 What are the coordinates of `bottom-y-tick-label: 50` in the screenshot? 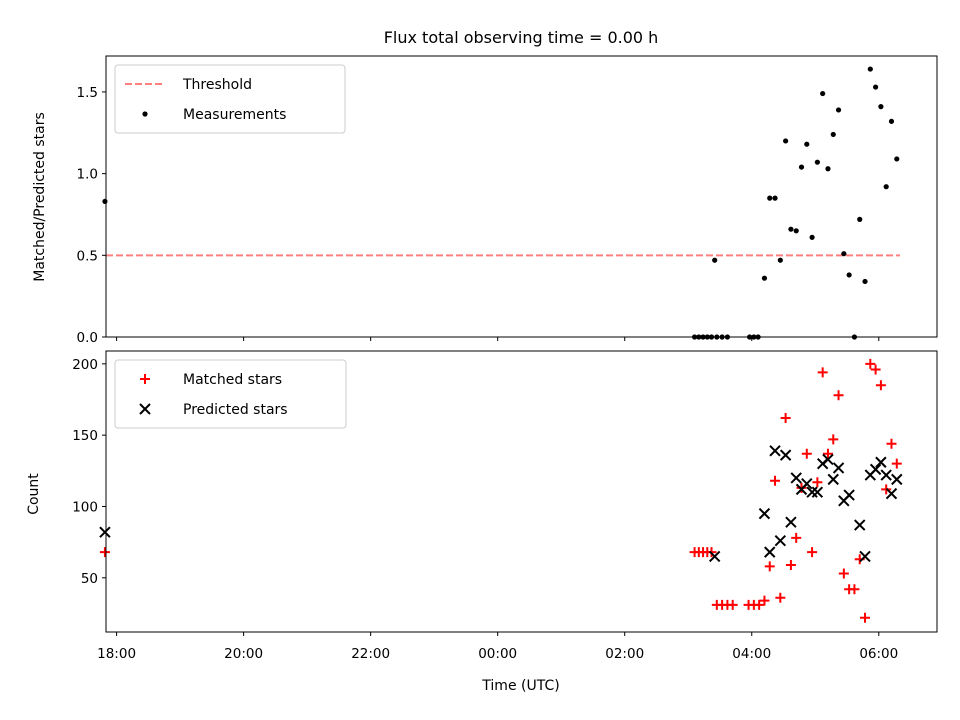 It's located at (89, 579).